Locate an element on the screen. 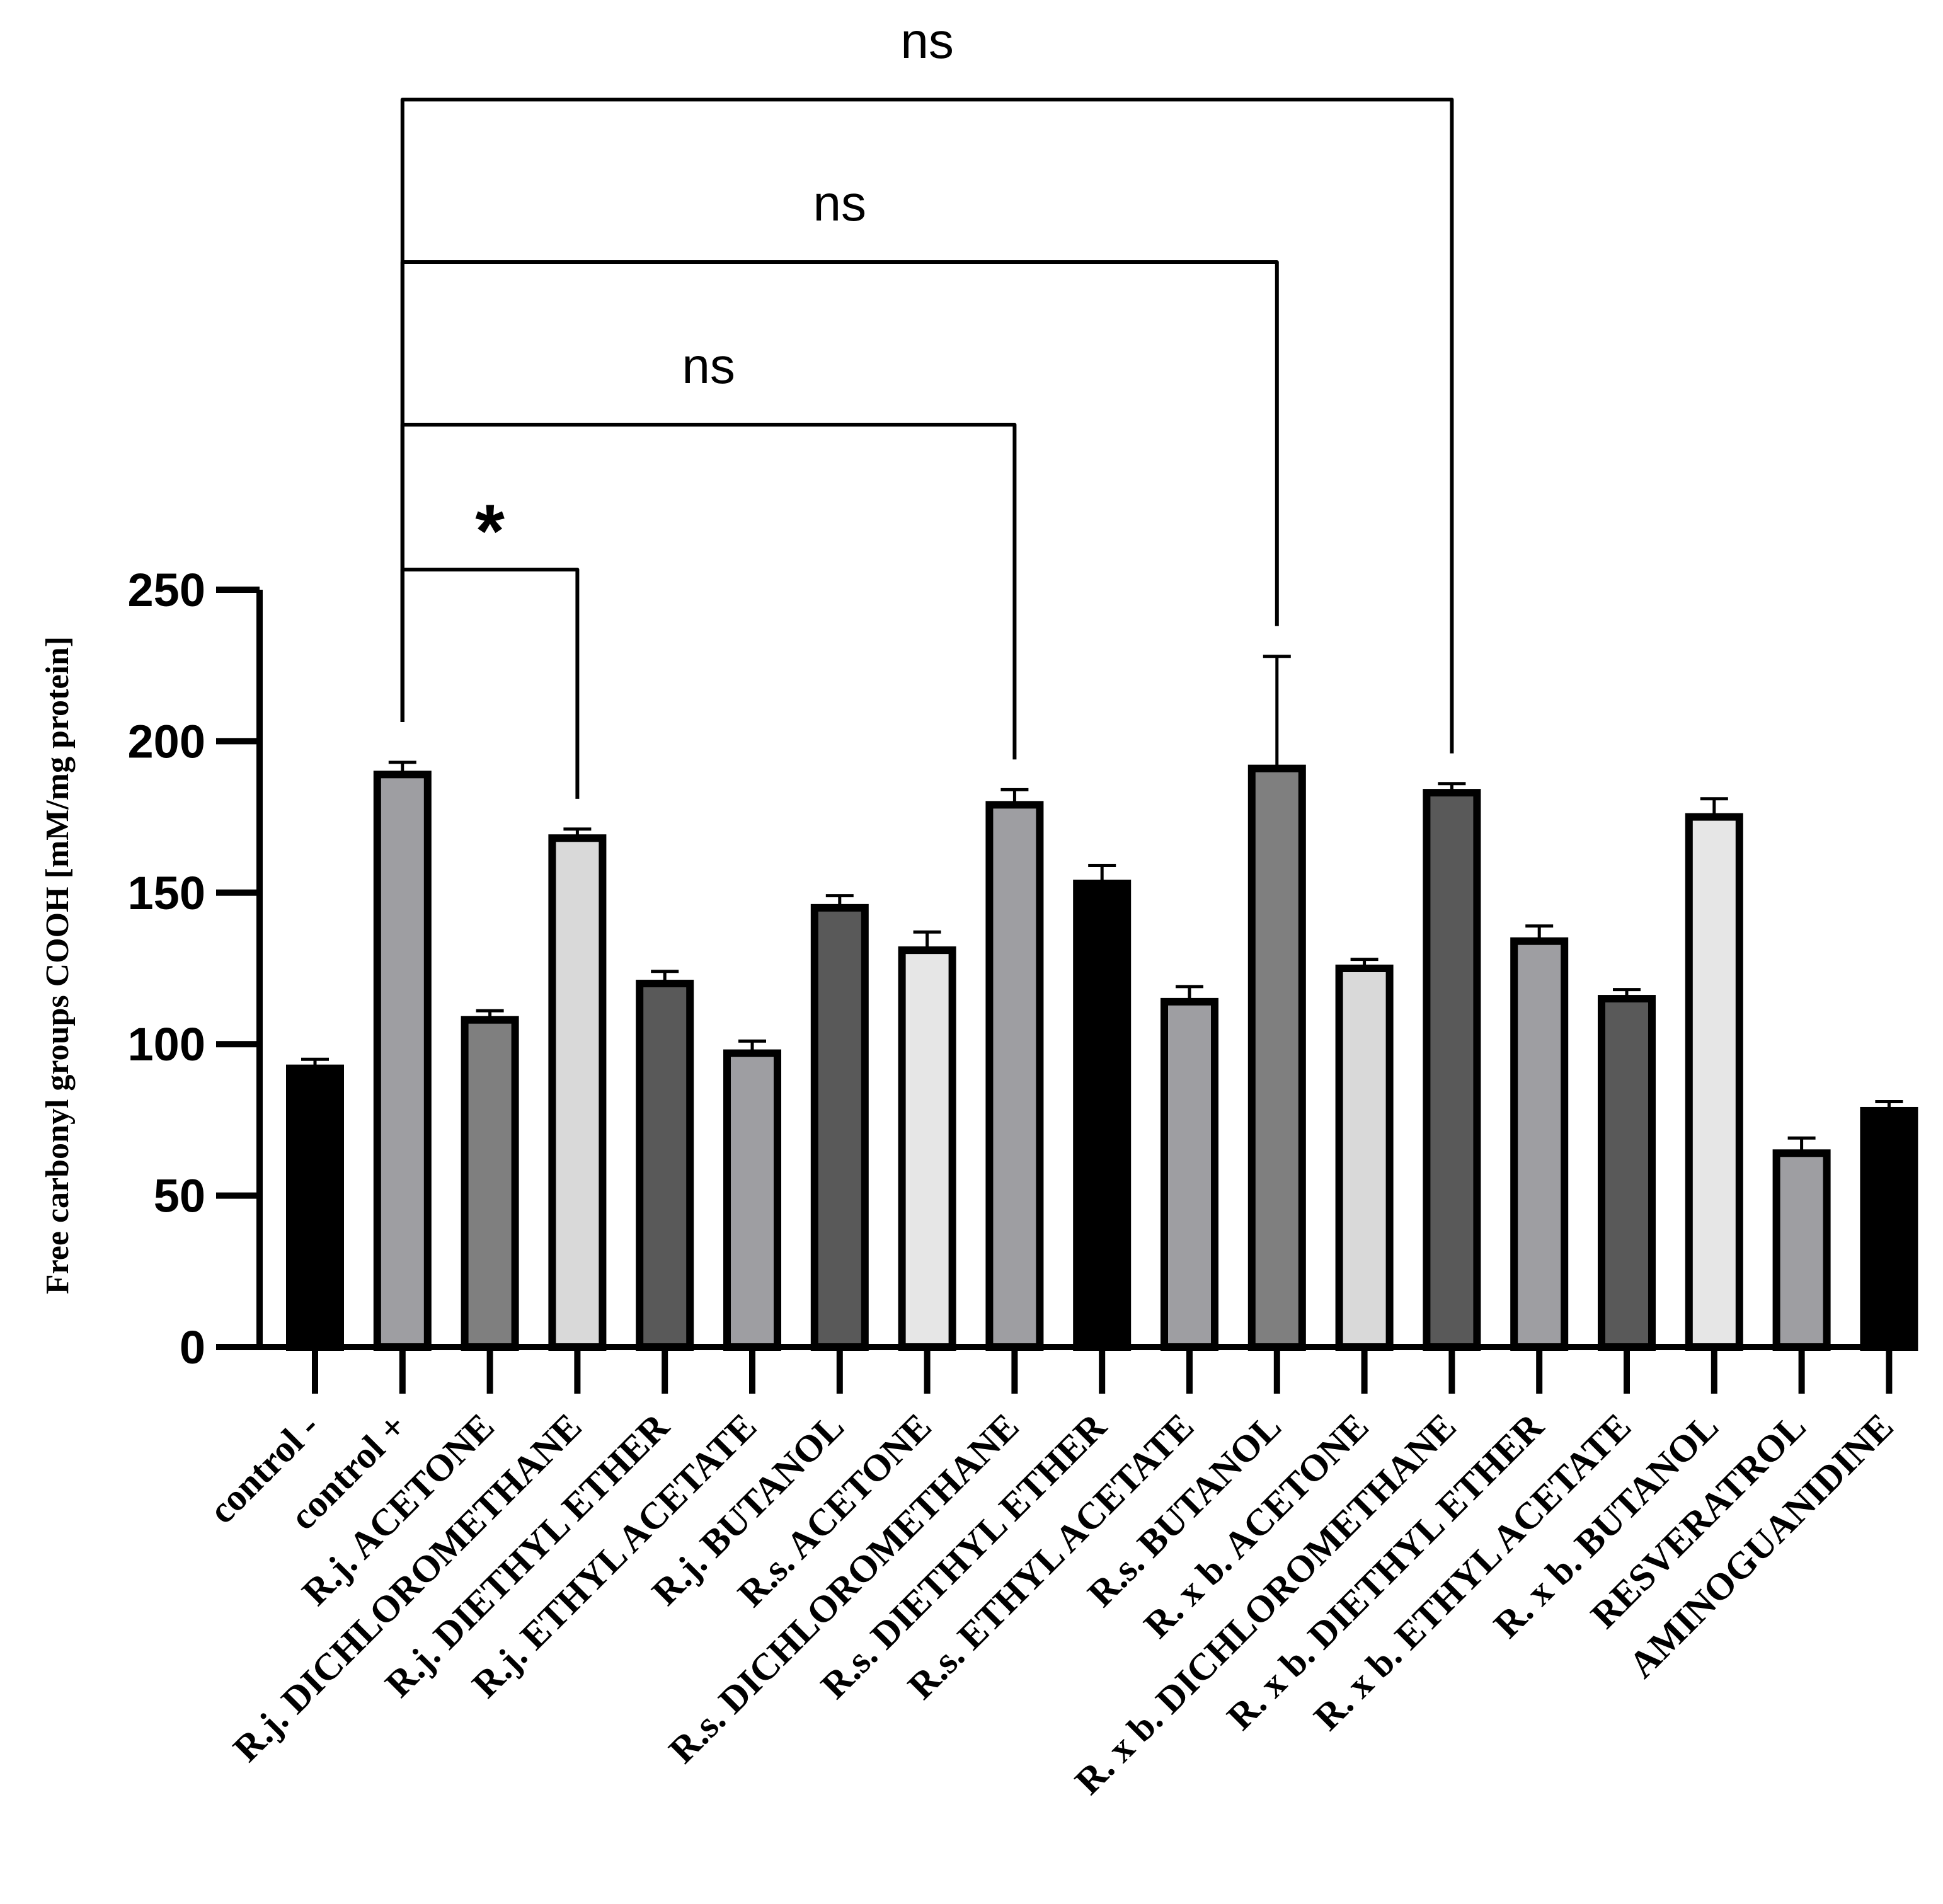 This screenshot has height=1904, width=1943. y-tick-label: 50 is located at coordinates (179, 1196).